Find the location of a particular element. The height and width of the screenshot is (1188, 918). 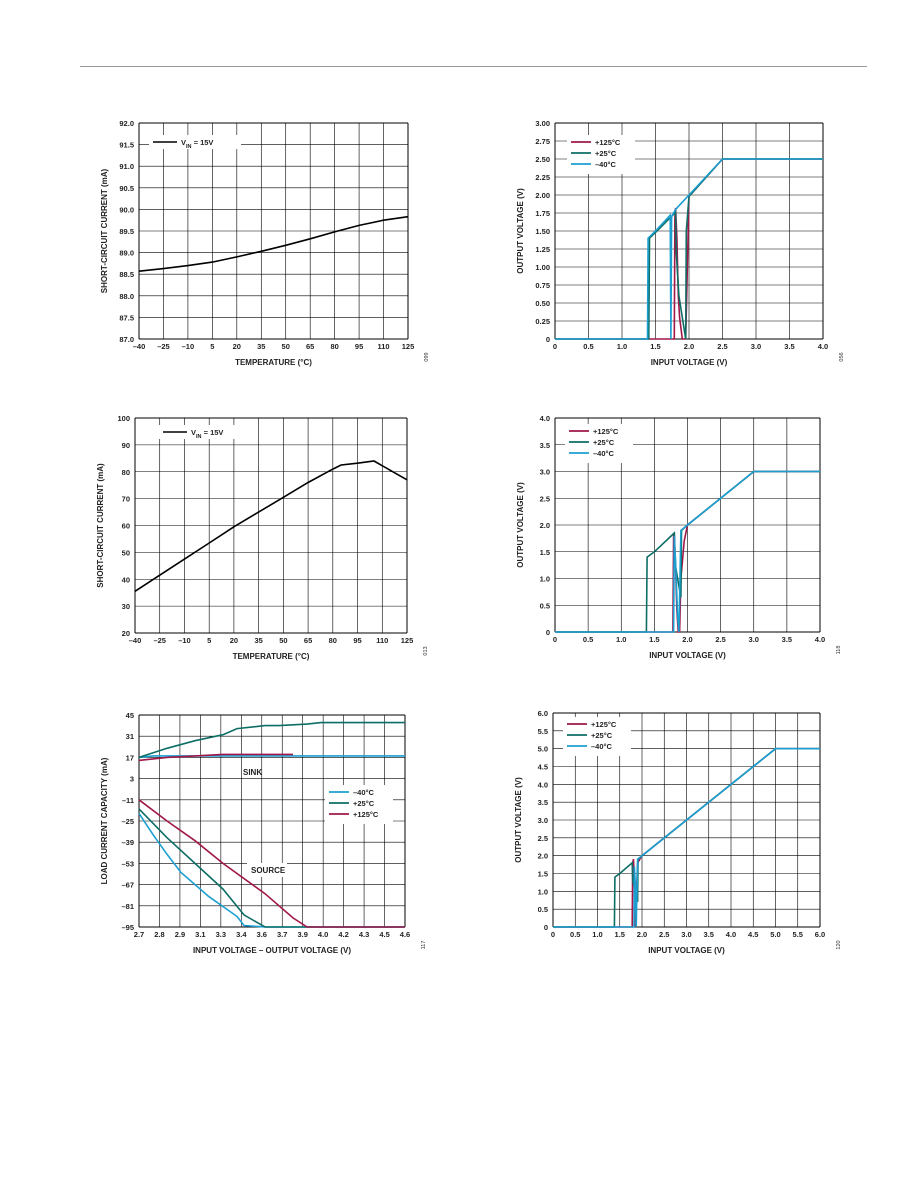

x-tick-label: 125 is located at coordinates (407, 640).